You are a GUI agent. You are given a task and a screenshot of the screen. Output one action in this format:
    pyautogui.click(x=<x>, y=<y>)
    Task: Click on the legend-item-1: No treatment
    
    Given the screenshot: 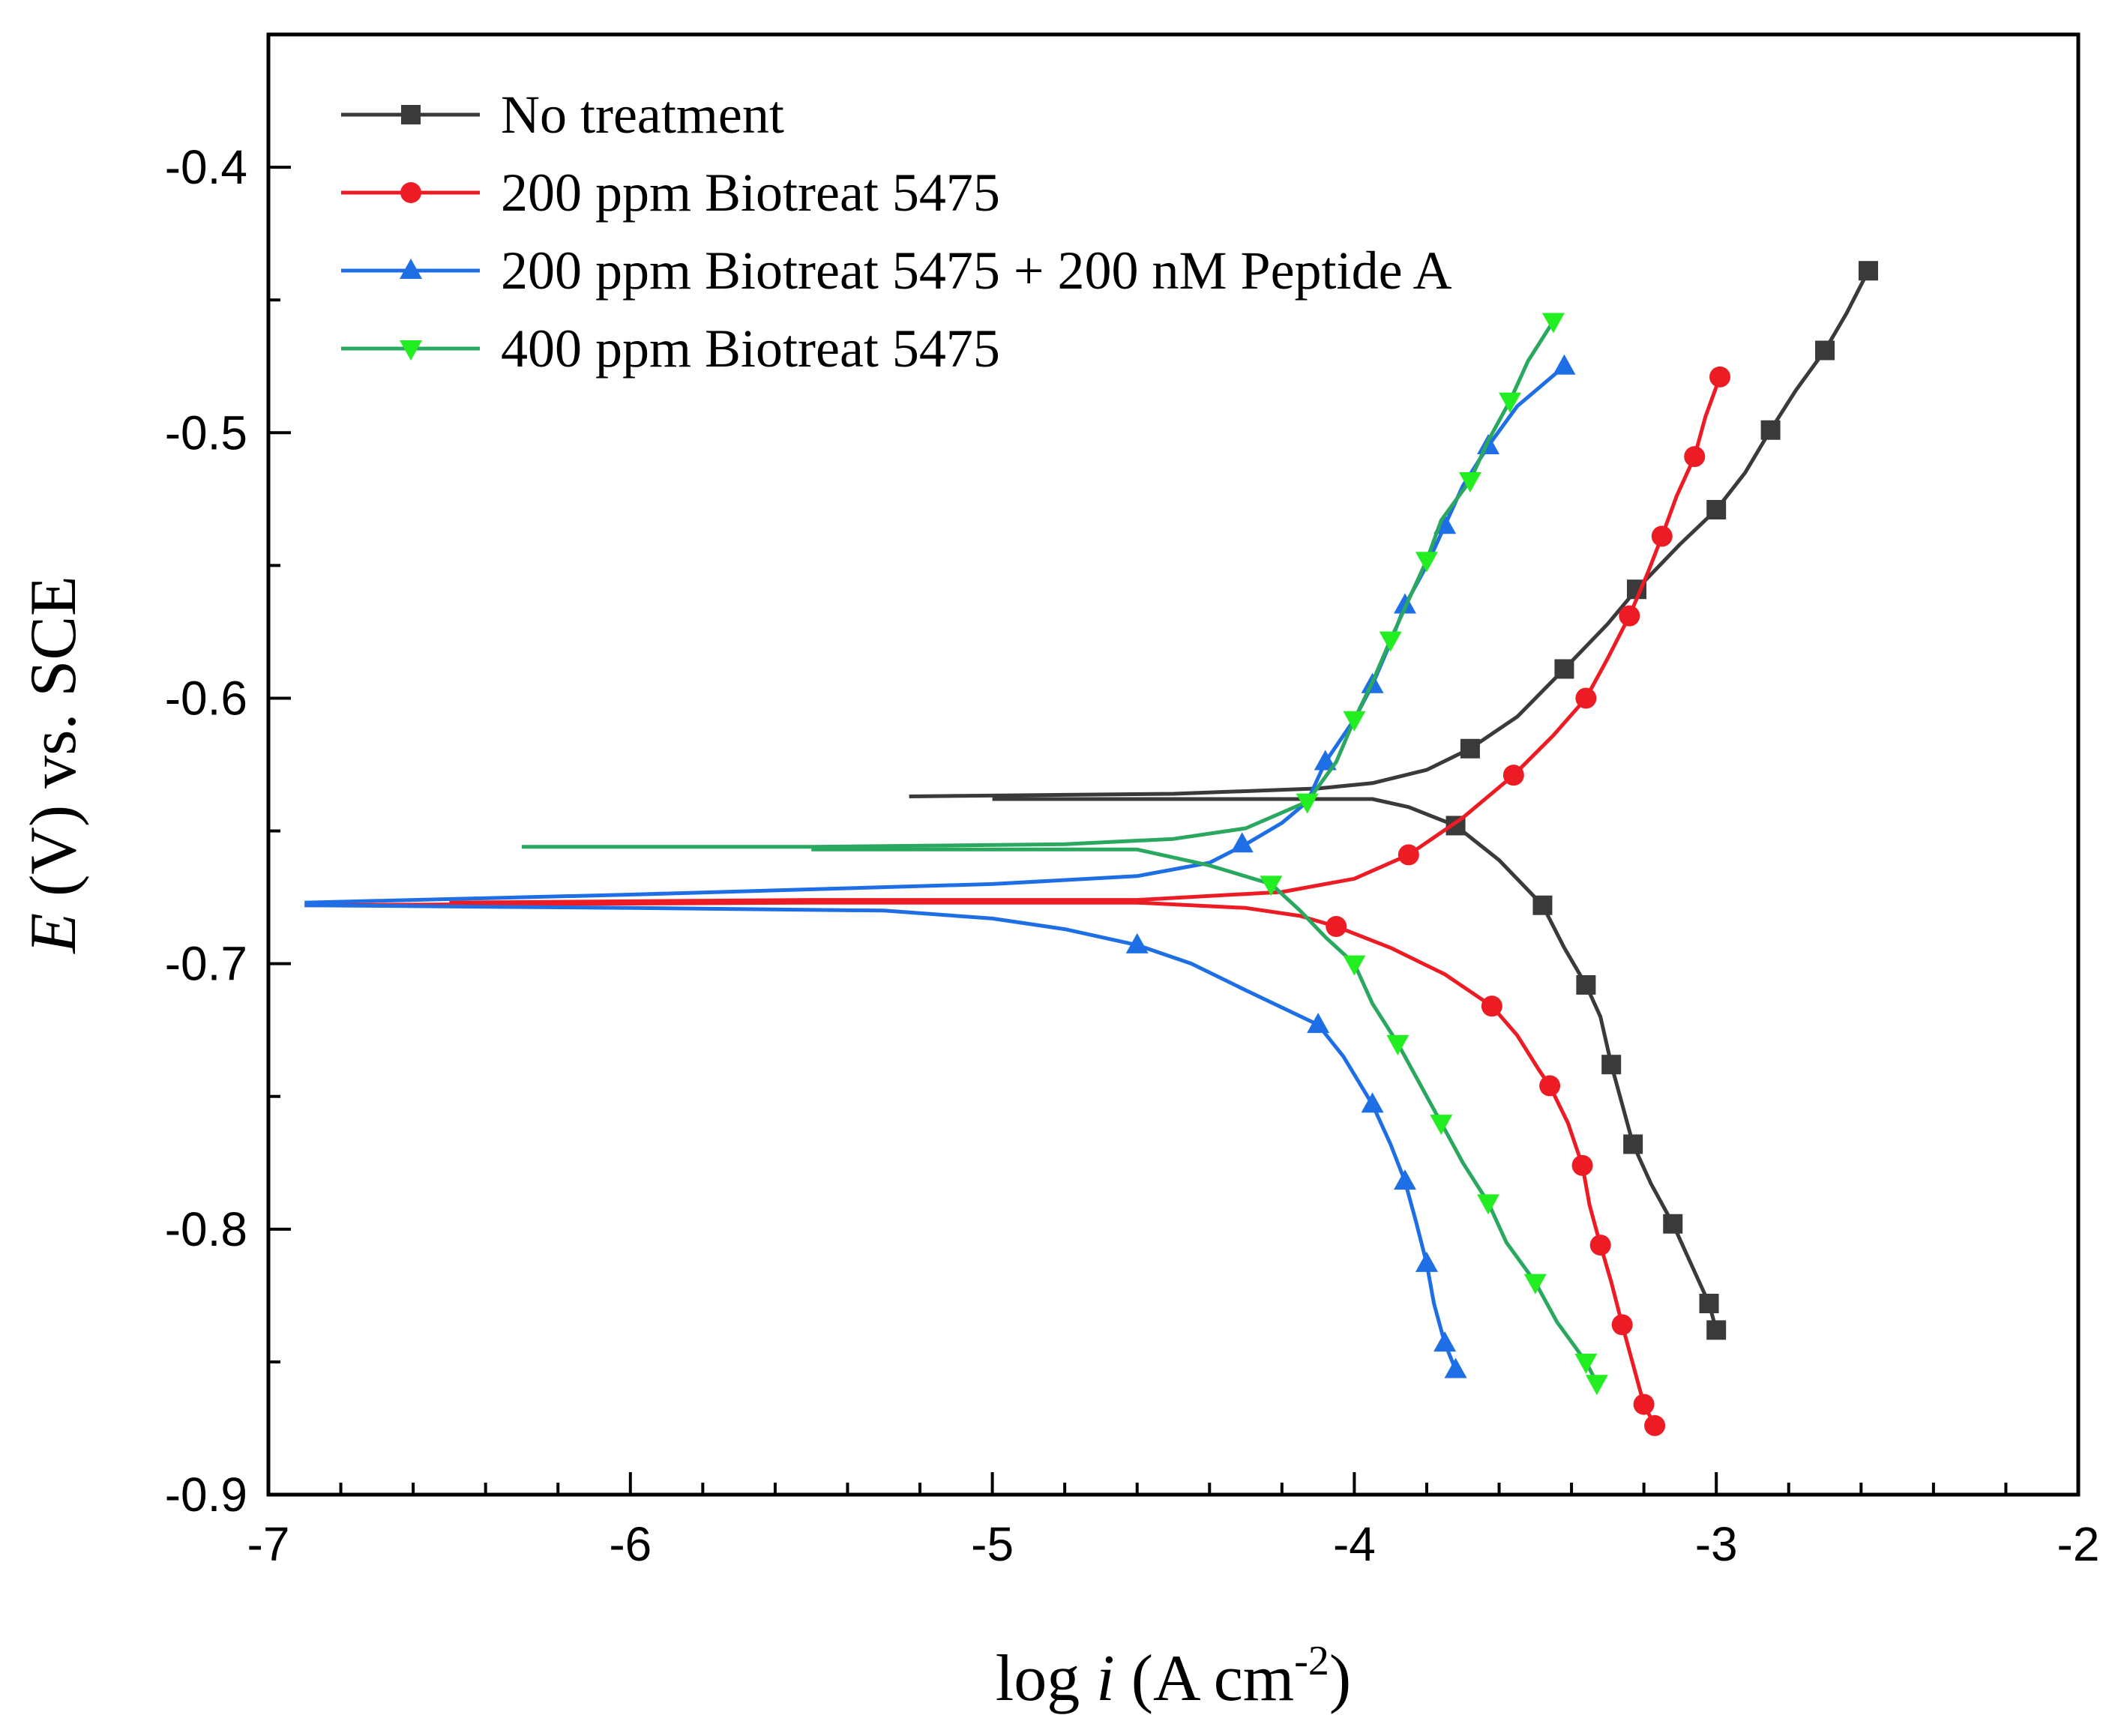 What is the action you would take?
    pyautogui.click(x=563, y=115)
    